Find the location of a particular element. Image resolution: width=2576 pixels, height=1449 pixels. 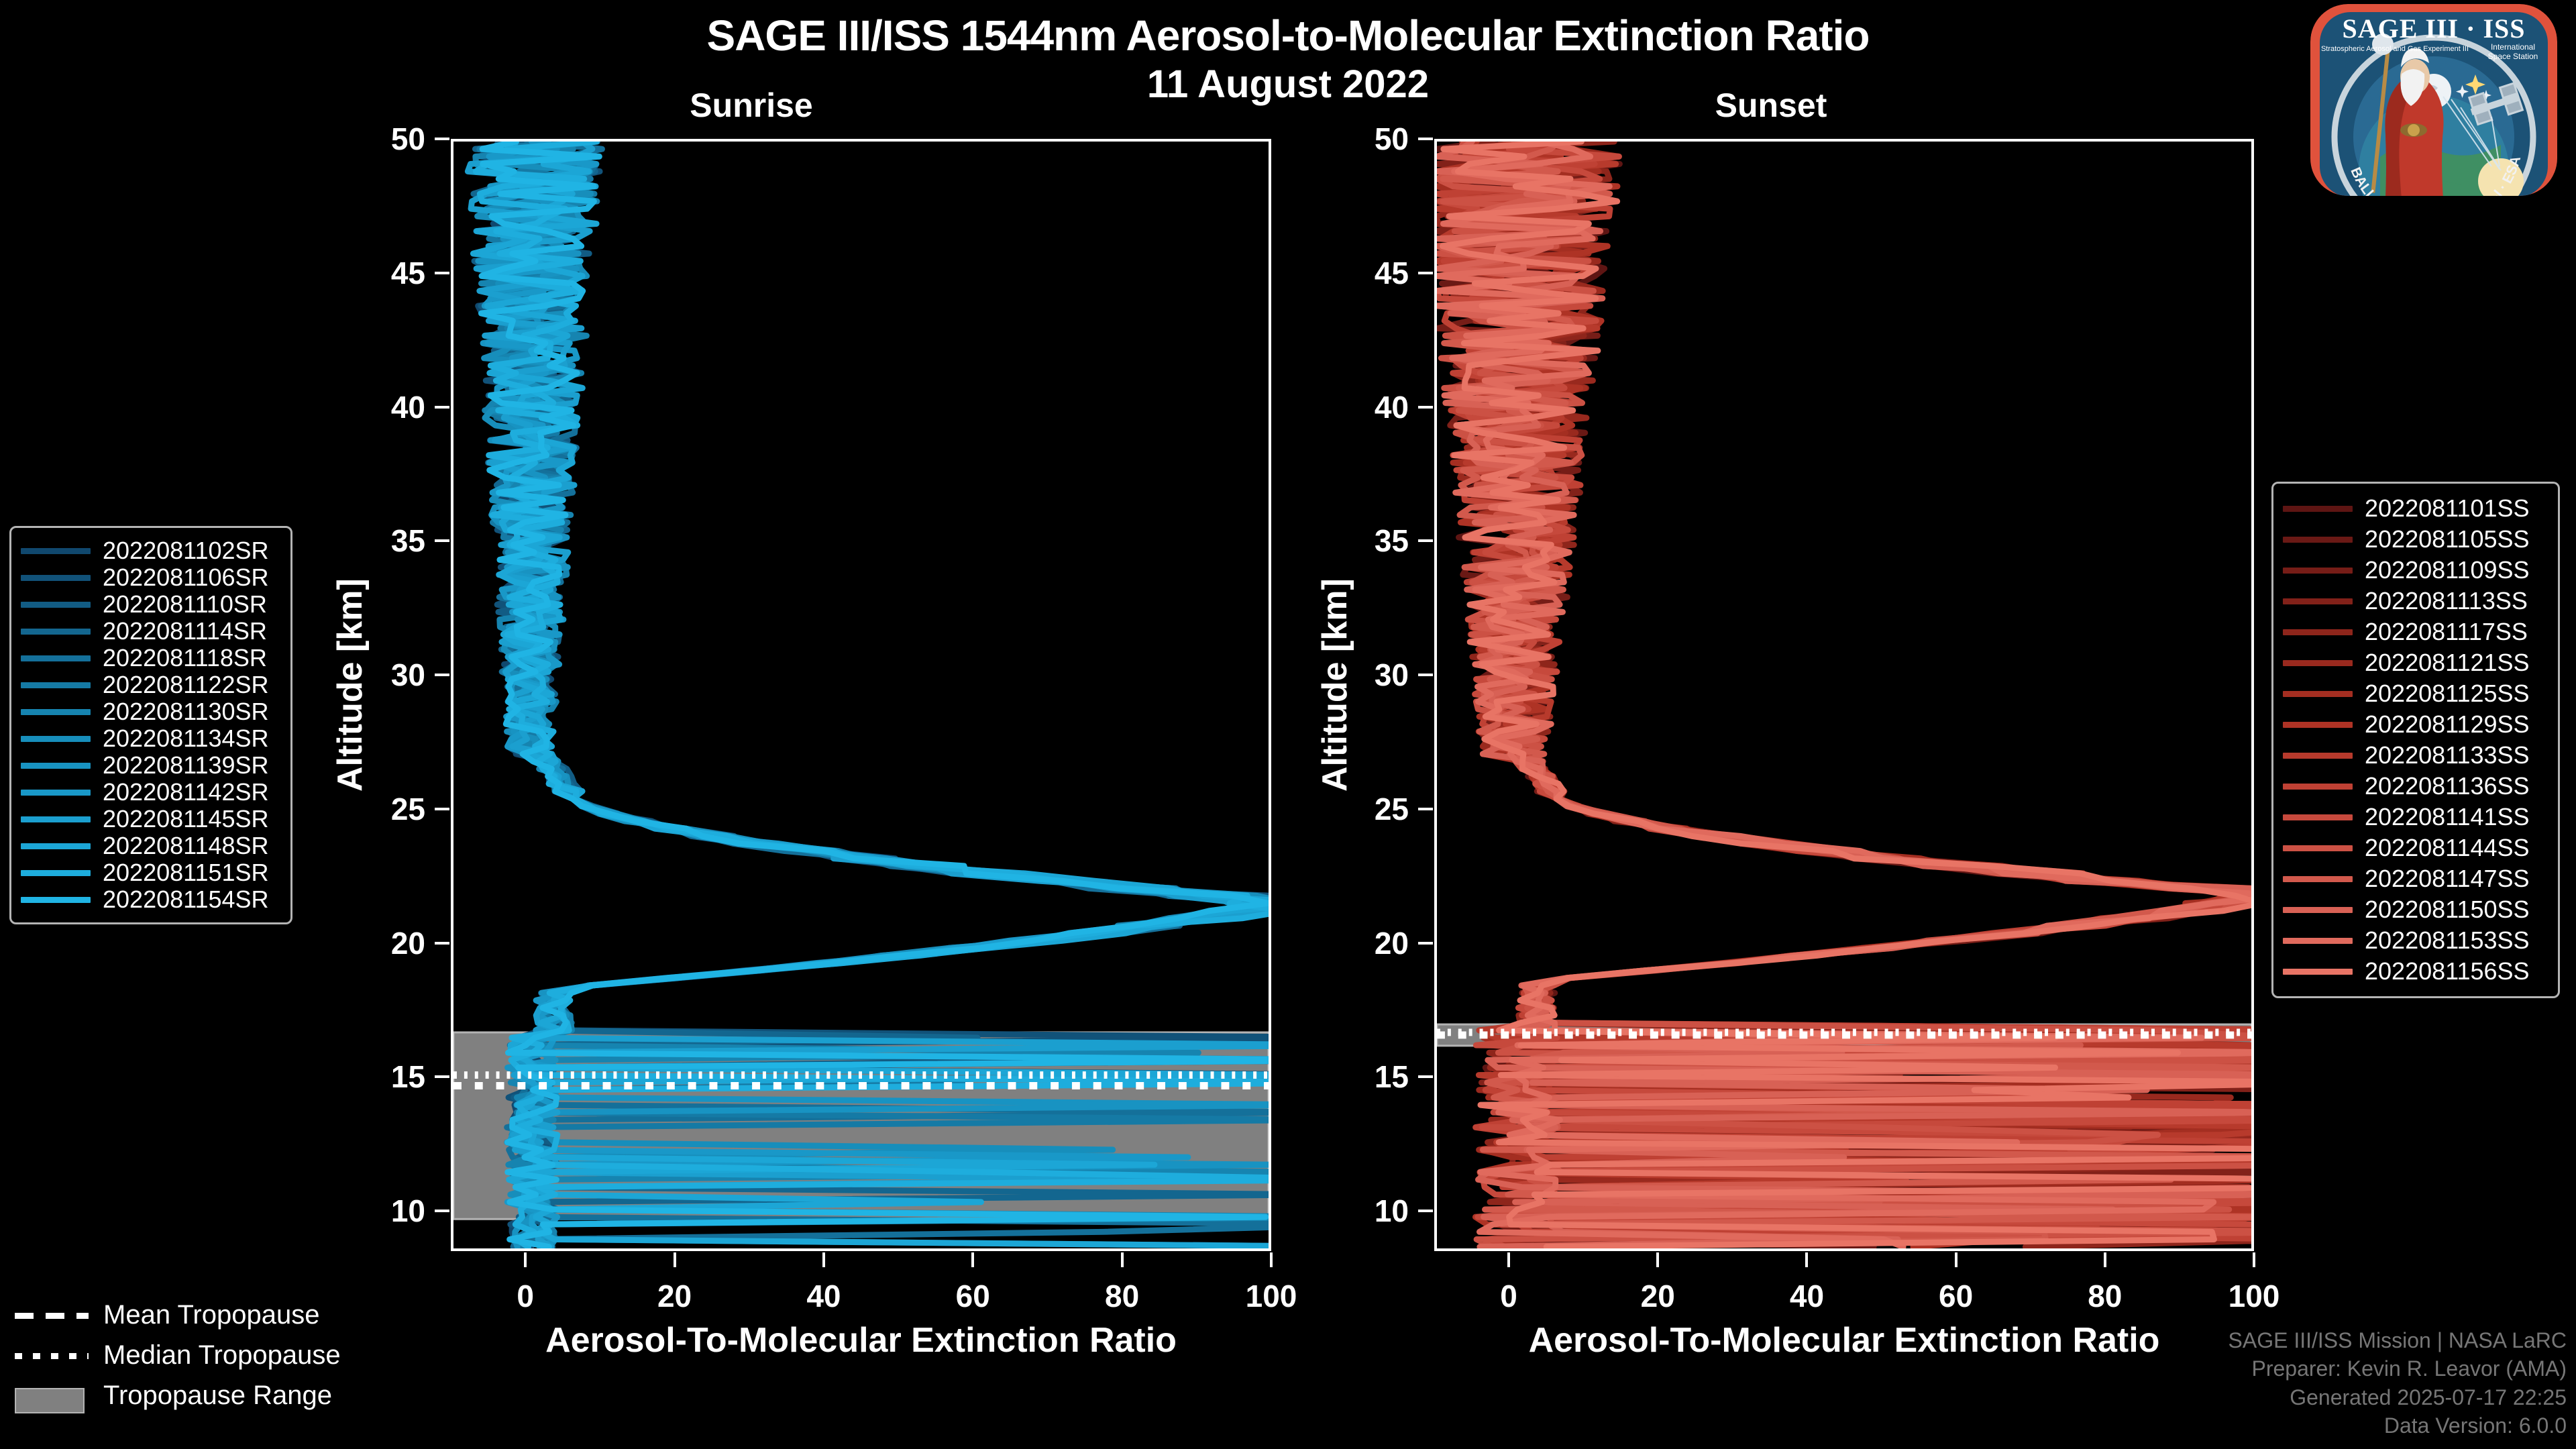

panel-title-sunset: Sunset is located at coordinates (1771, 105).